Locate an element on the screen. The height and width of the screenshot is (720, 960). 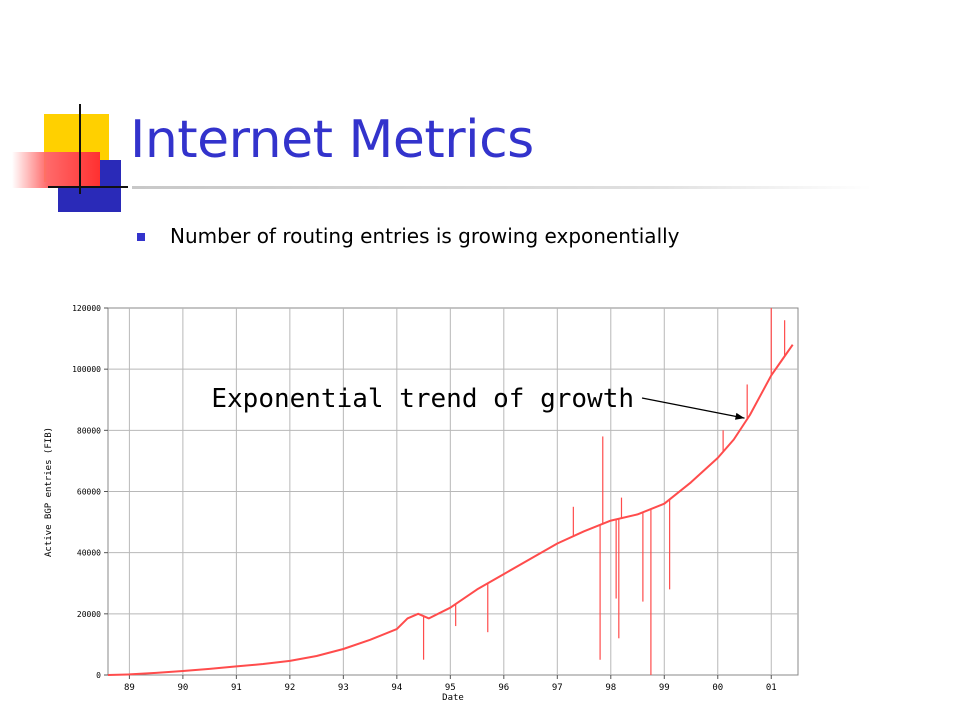
y-tick-label: 20000 is located at coordinates (89, 614).